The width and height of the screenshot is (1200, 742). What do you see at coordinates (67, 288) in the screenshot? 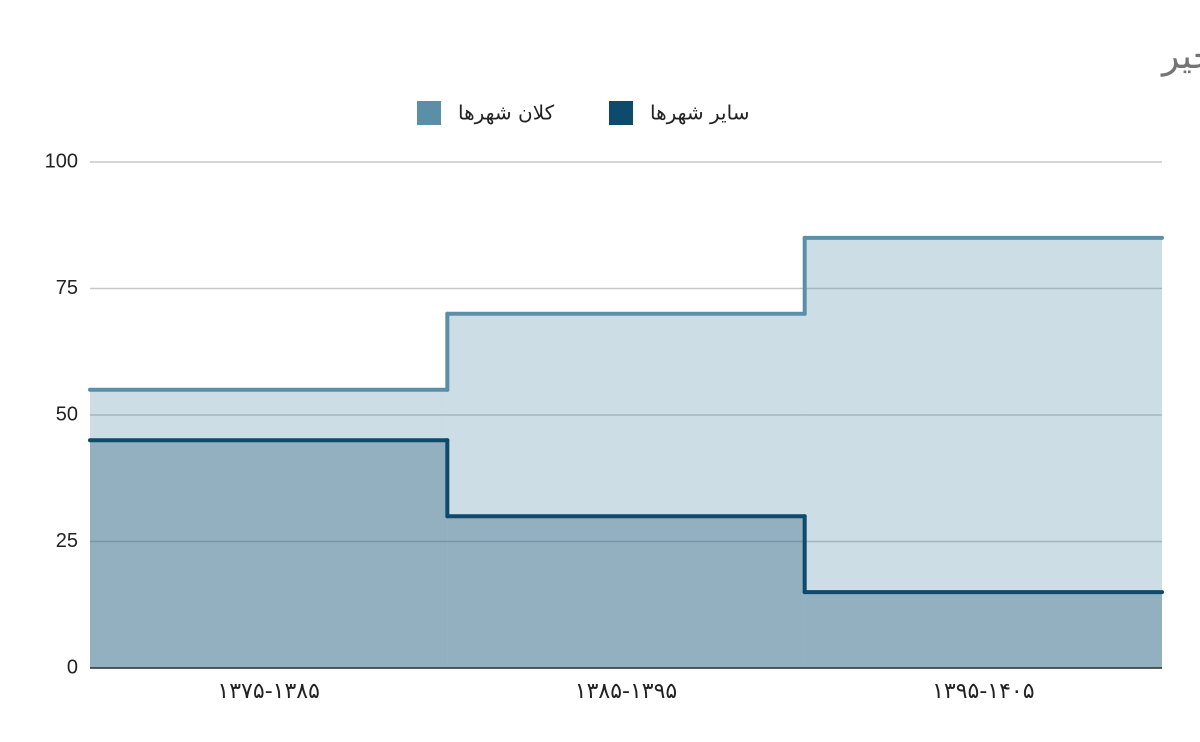
I see `y-tick-label: 75` at bounding box center [67, 288].